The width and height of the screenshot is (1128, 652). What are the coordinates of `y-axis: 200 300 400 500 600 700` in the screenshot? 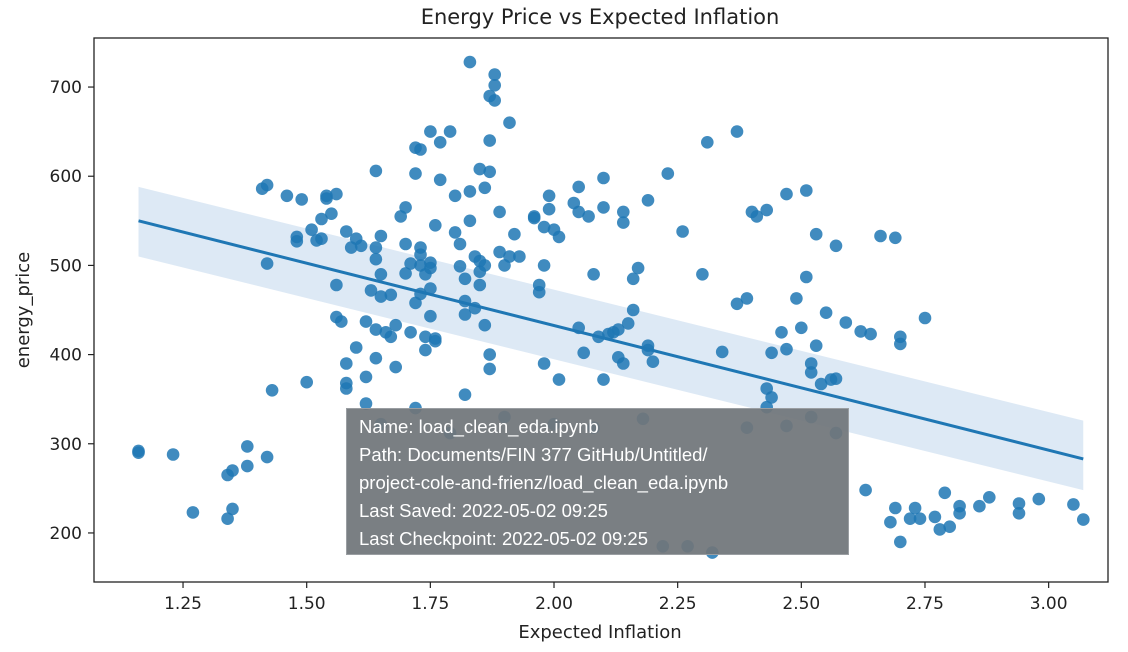 It's located at (72, 311).